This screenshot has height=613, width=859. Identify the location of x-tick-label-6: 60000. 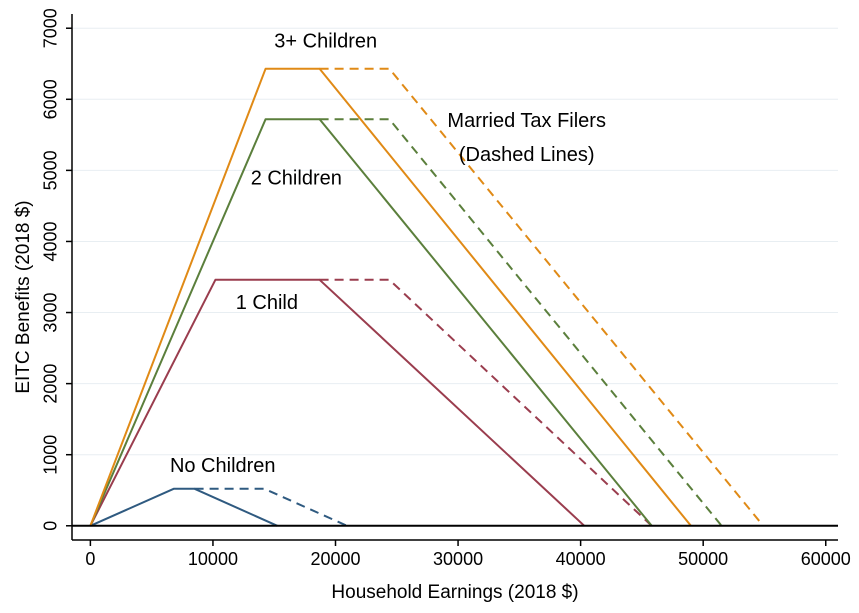
(826, 559).